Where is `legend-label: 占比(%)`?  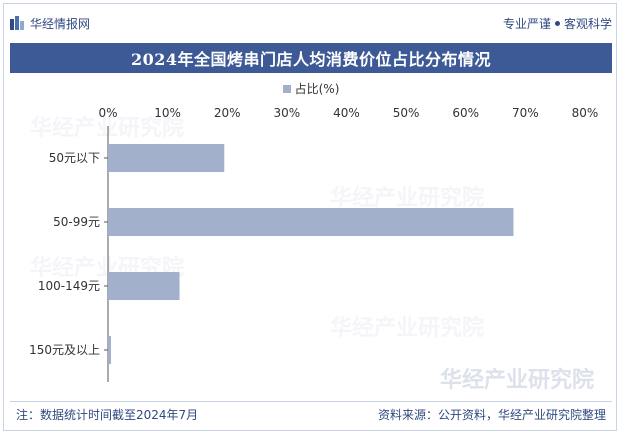
legend-label: 占比(%) is located at coordinates (317, 89).